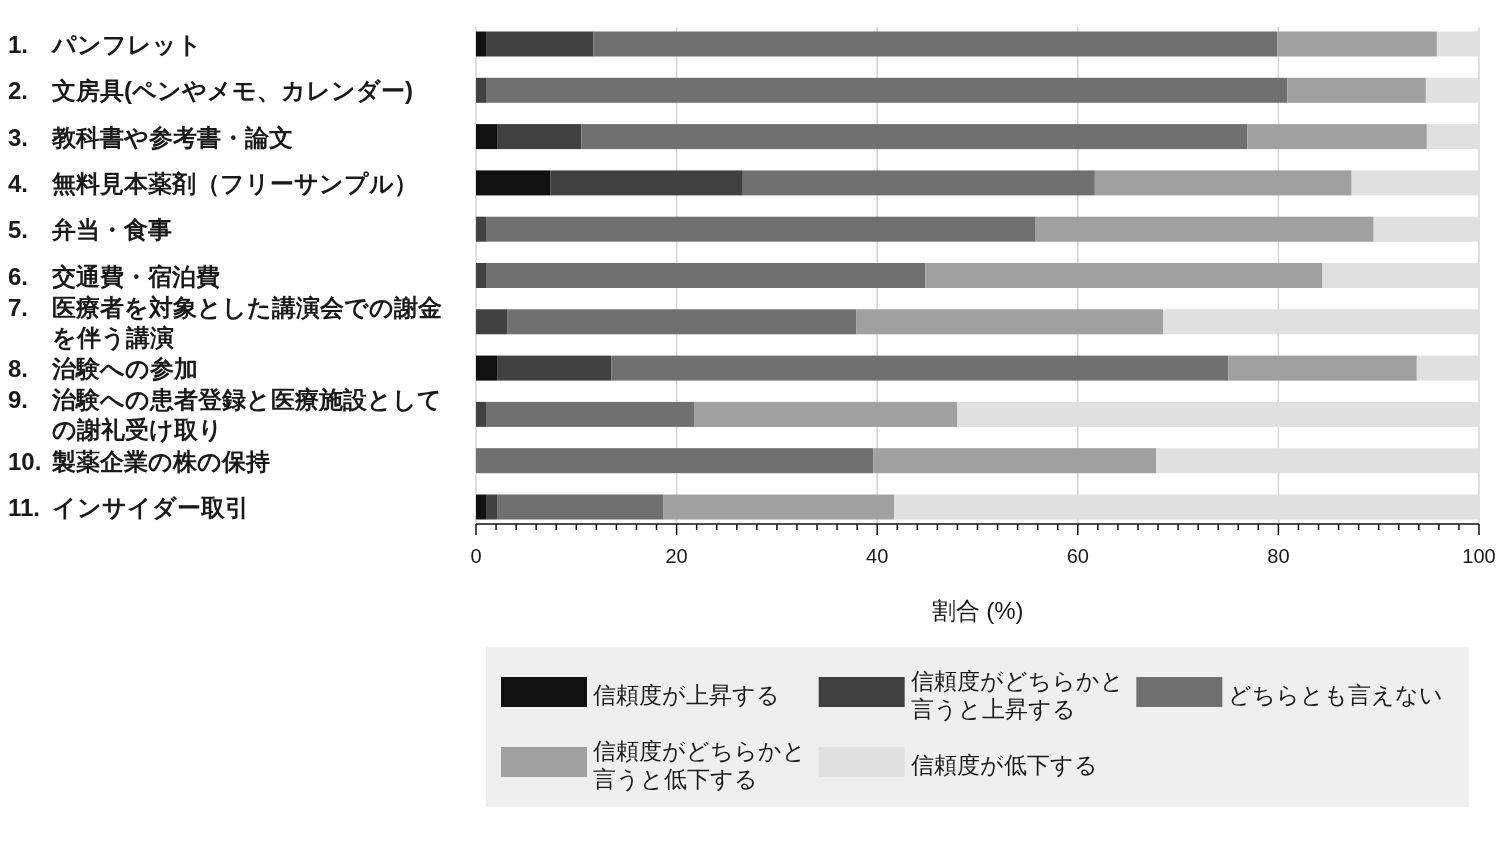 Image resolution: width=1505 pixels, height=845 pixels. Describe the element at coordinates (128, 507) in the screenshot. I see `y-tick-label: 11. インサイダー取引` at that location.